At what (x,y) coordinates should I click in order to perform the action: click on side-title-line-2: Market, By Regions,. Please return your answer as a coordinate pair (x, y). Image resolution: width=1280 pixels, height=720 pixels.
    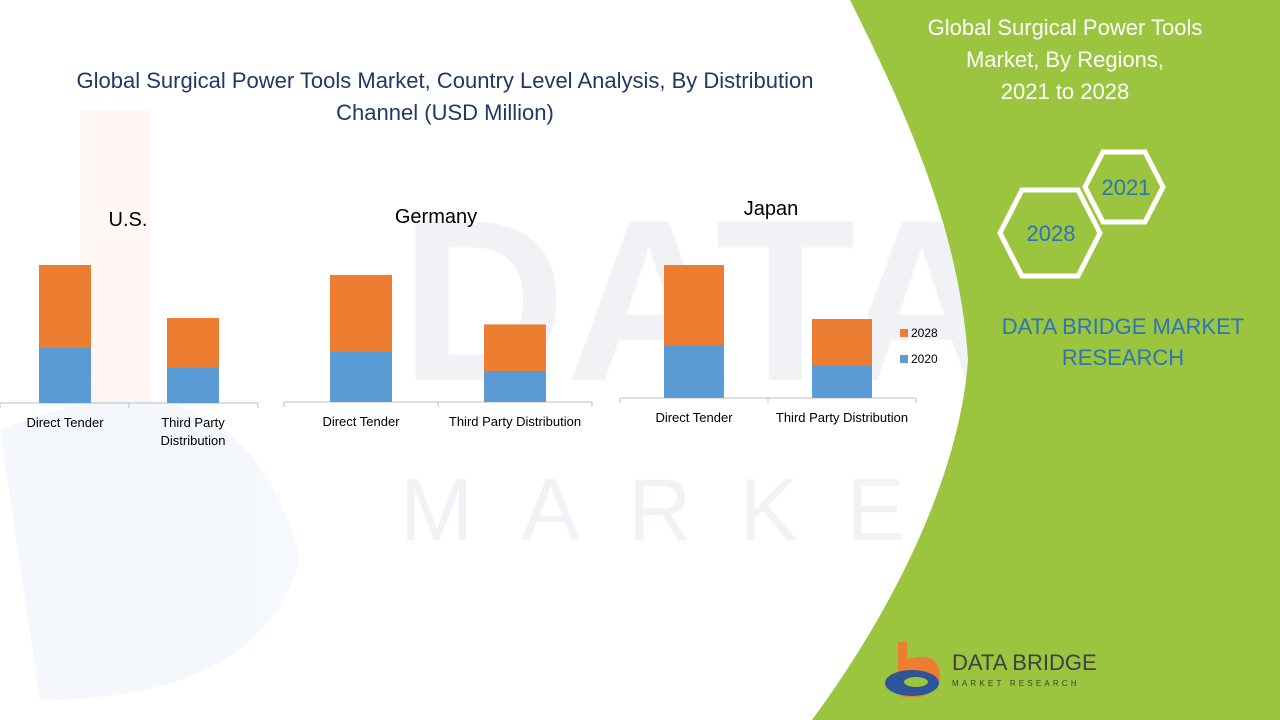
    Looking at the image, I should click on (1065, 59).